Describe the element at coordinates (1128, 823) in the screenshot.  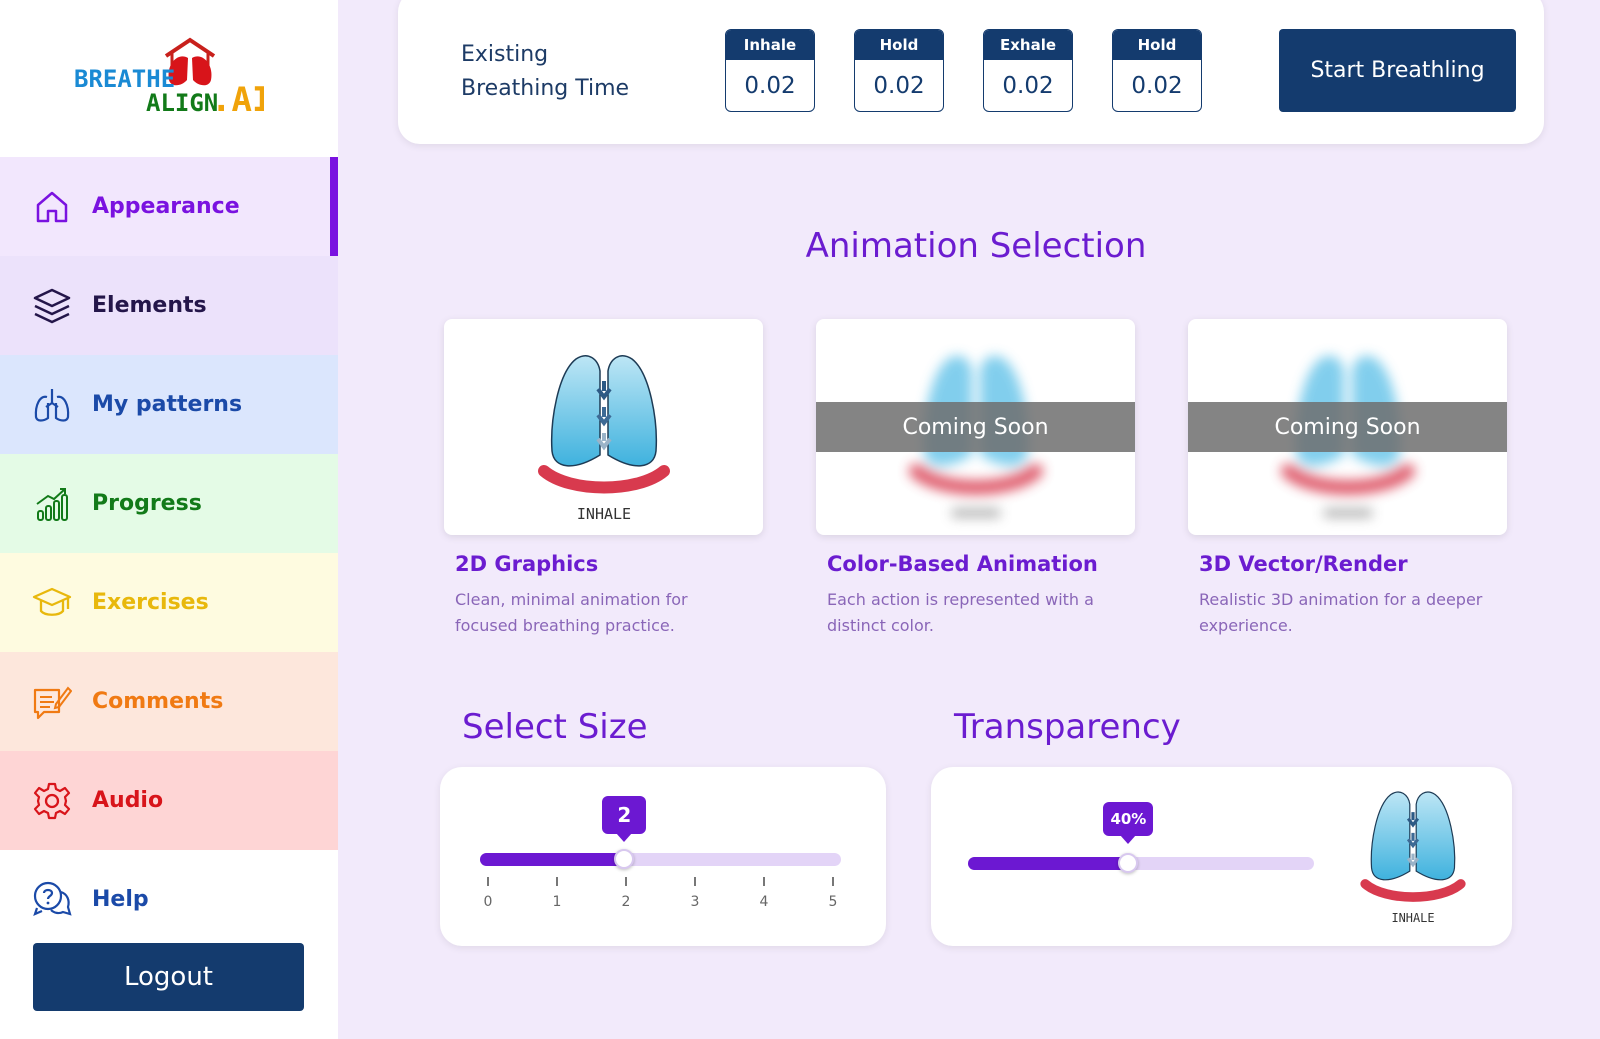
I see `transparency-value-bubble: 40%` at that location.